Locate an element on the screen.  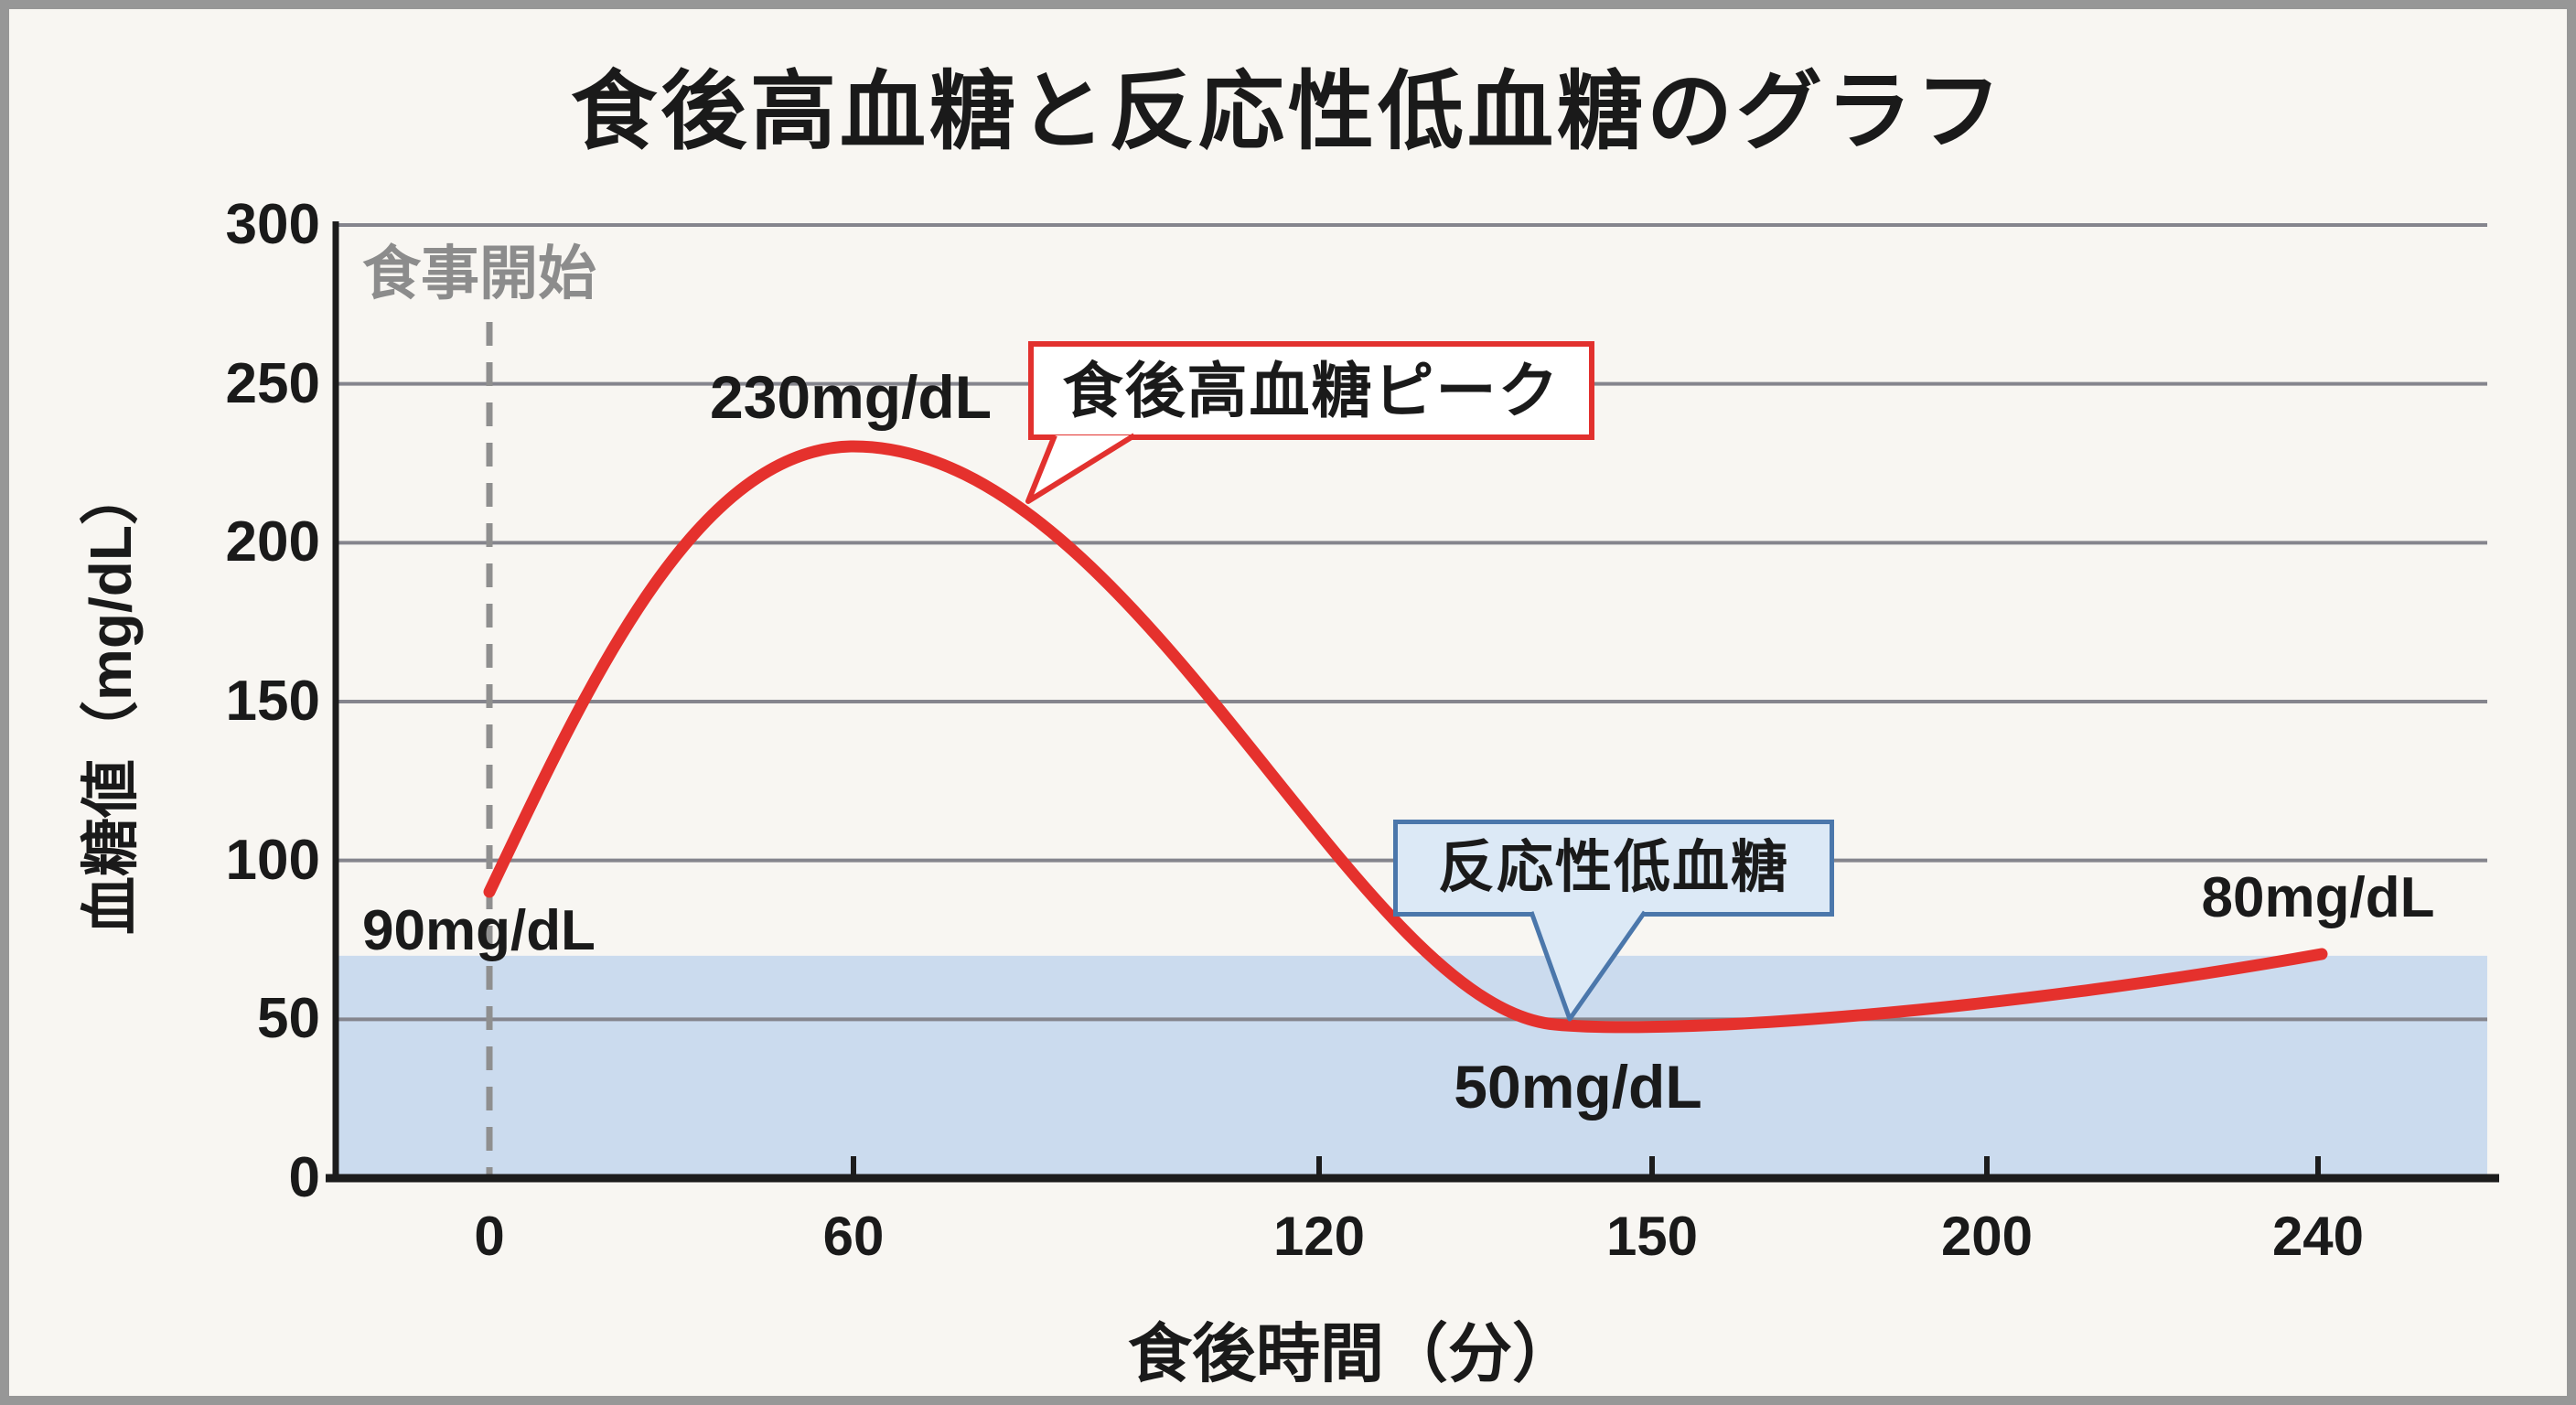
annotation-end-value: 80mg/dL is located at coordinates (2318, 897).